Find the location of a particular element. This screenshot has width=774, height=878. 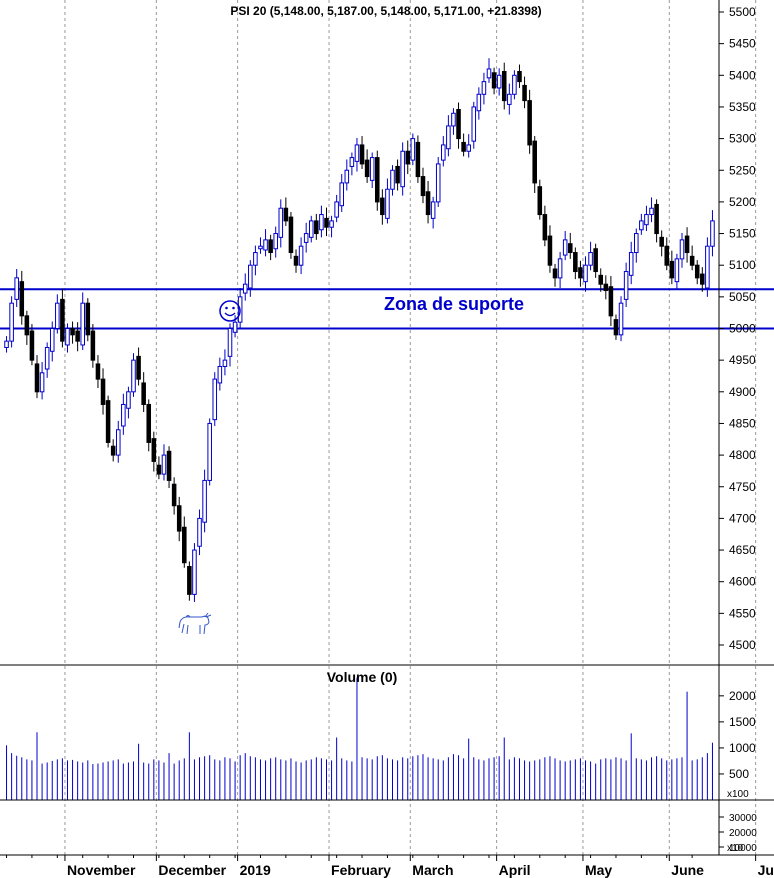

volume-layer is located at coordinates (359, 738).